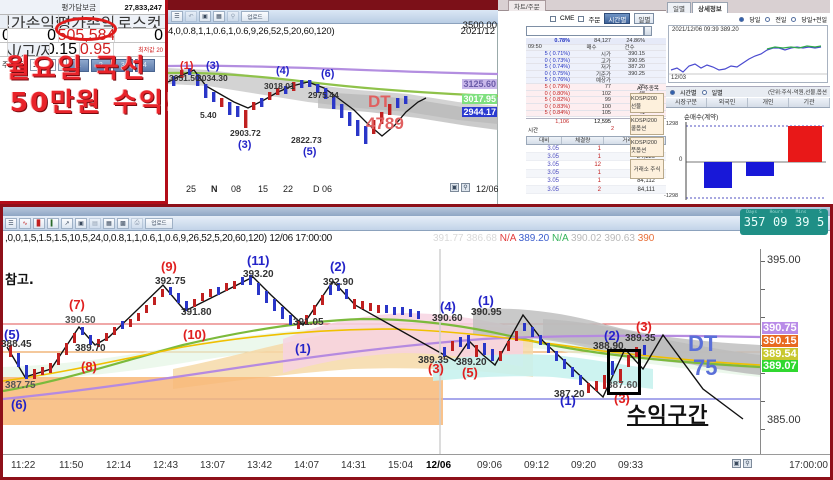 The image size is (833, 480). Describe the element at coordinates (784, 222) in the screenshot. I see `countdown-values: 357 09 39 5` at that location.